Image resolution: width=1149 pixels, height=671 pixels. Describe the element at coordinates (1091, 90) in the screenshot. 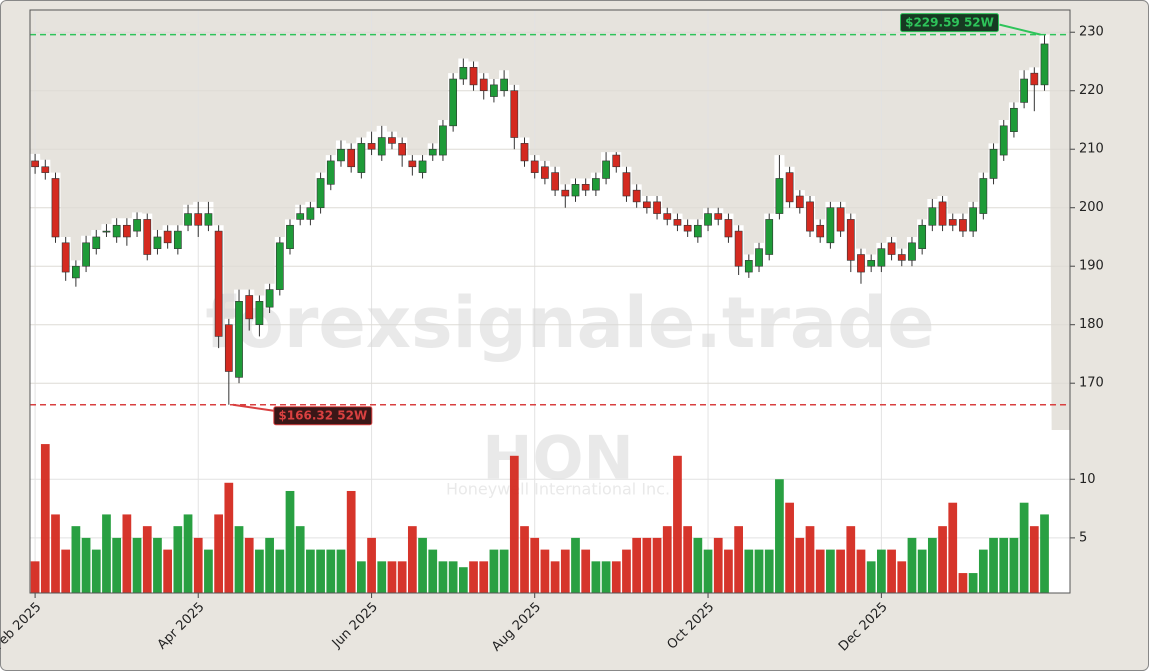

I see `y-tick-label: 220` at that location.